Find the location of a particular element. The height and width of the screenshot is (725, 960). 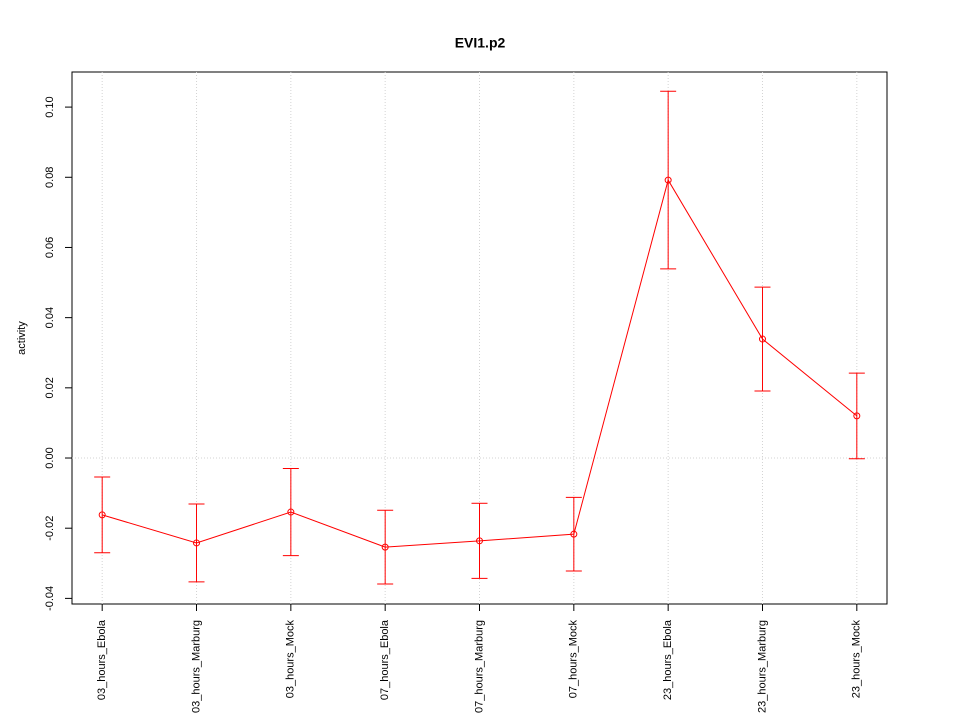

x-tick-label: 23_hours_Mock is located at coordinates (857, 659).